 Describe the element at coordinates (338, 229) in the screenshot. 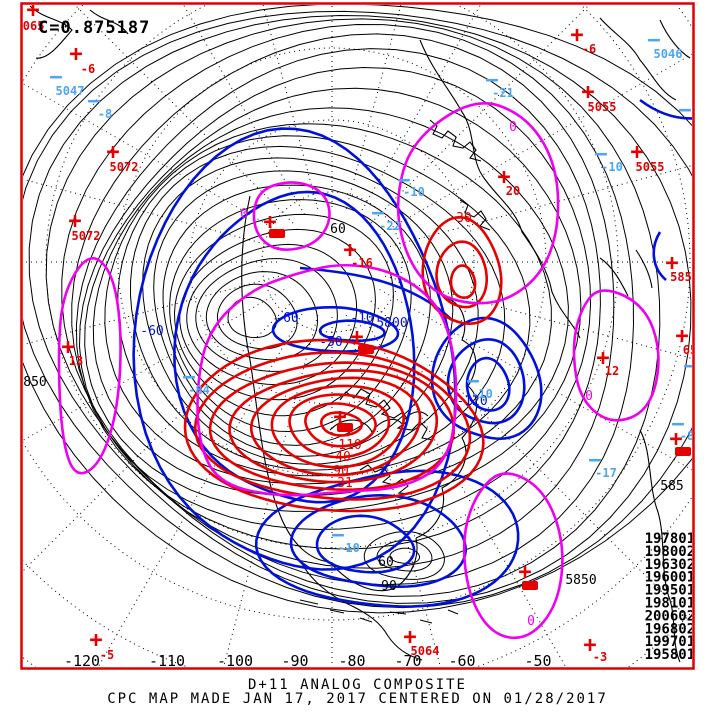

I see `contour-label: 60` at that location.